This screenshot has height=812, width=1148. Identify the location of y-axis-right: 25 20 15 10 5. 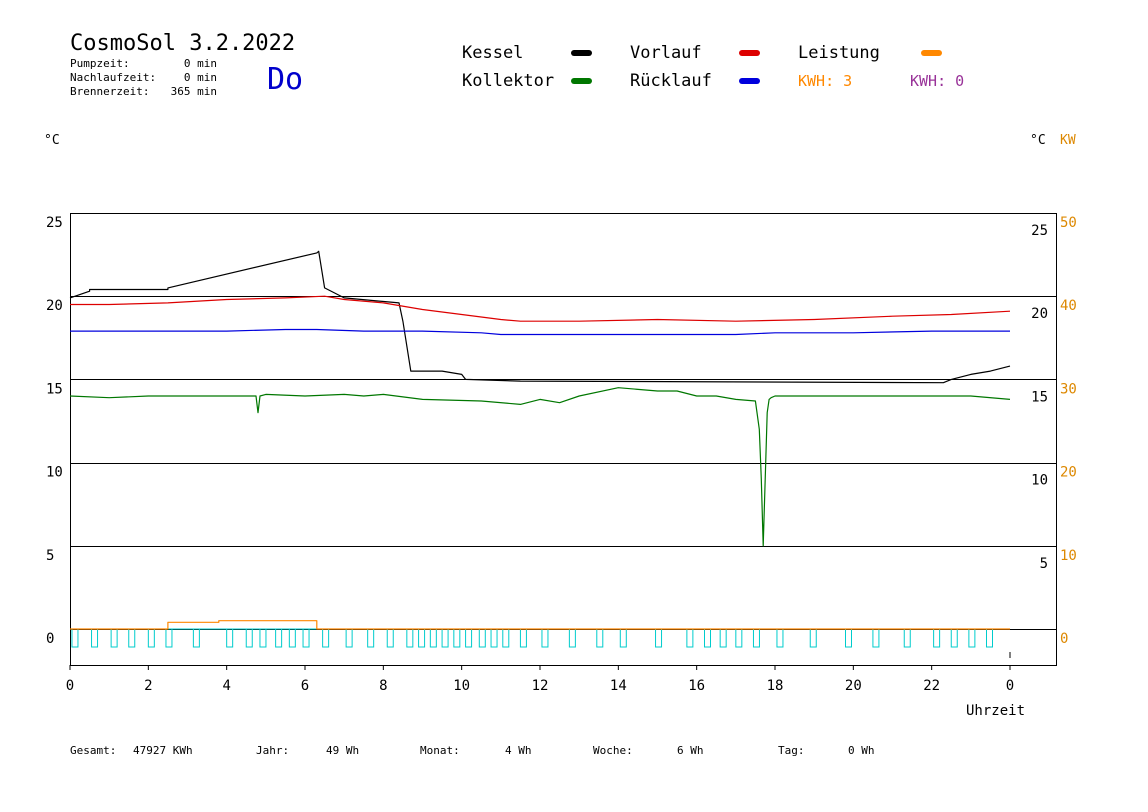
(1039, 397).